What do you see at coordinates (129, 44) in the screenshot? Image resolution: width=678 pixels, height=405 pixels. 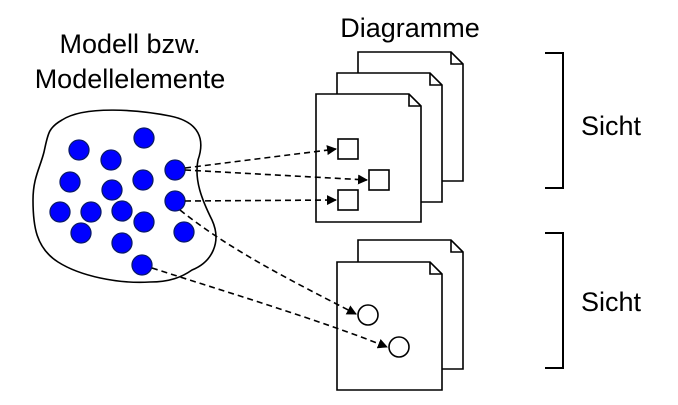 I see `model-title-line1: Modell bzw.` at bounding box center [129, 44].